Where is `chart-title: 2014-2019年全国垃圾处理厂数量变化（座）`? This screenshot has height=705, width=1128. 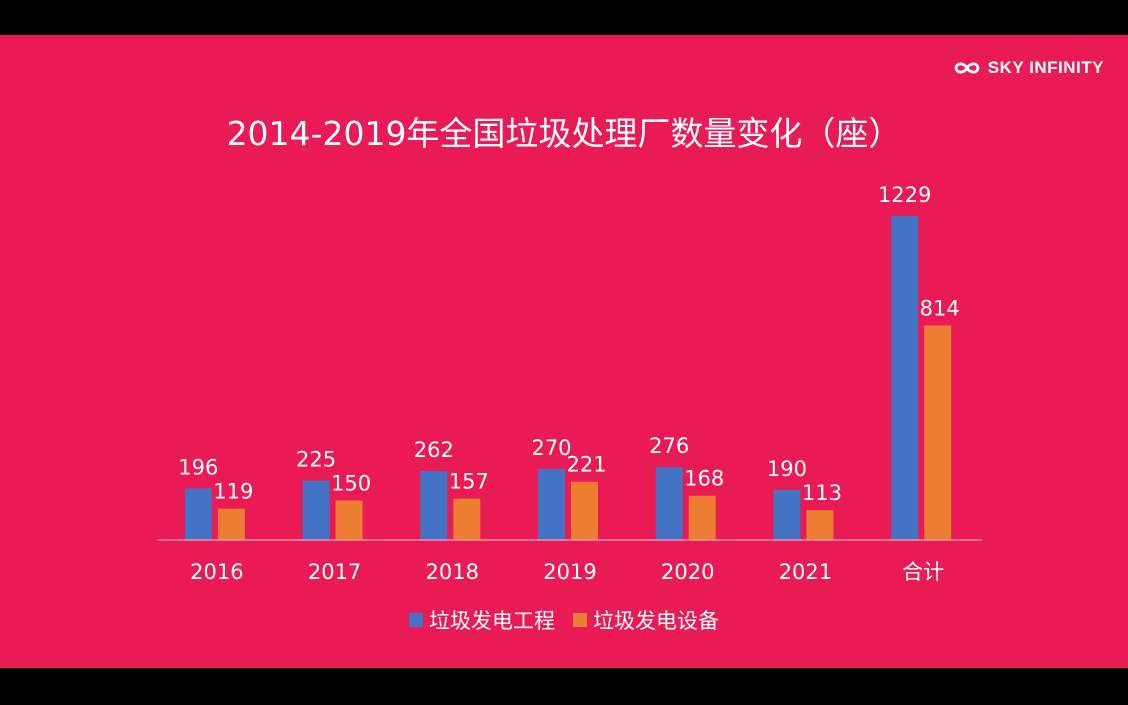
chart-title: 2014-2019年全国垃圾处理厂数量变化（座） is located at coordinates (564, 133).